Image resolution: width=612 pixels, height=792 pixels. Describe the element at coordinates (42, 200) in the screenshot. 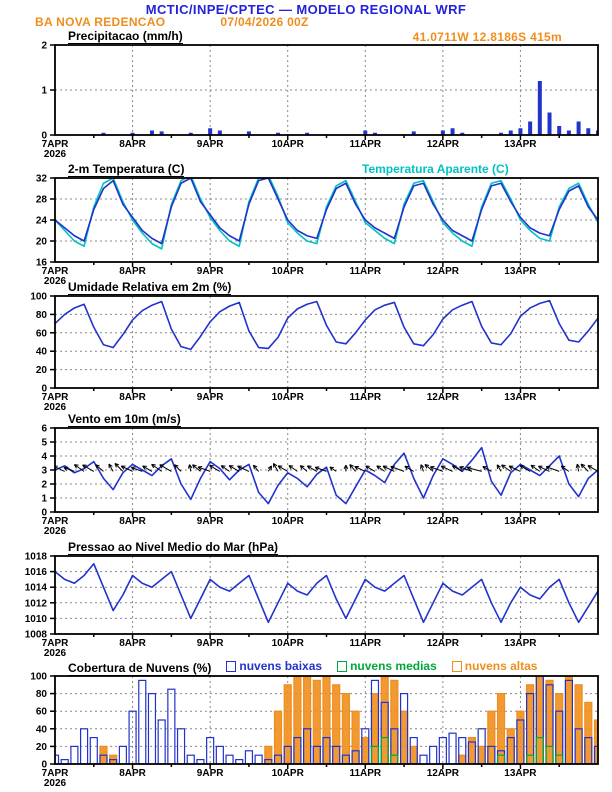

I see `svg-text: 28` at that location.